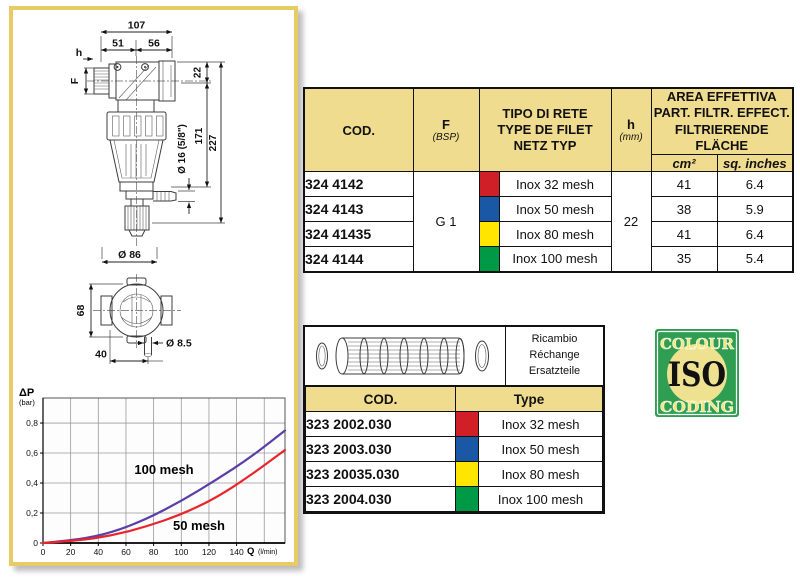 The width and height of the screenshot is (800, 583). What do you see at coordinates (631, 129) in the screenshot?
I see `header-h: h (mm)` at bounding box center [631, 129].